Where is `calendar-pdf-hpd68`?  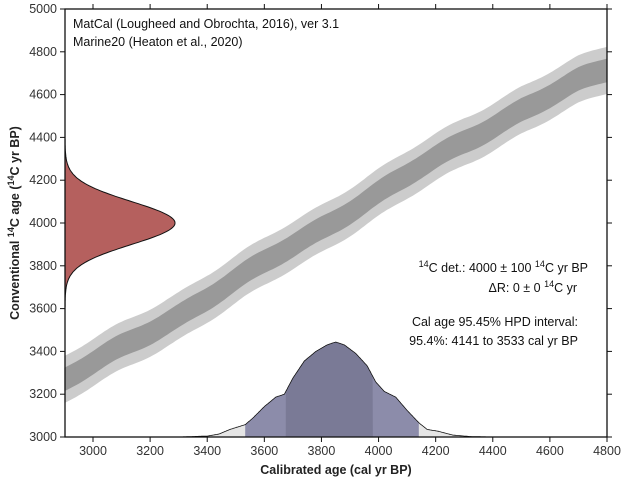
calendar-pdf-hpd68 is located at coordinates (329, 389).